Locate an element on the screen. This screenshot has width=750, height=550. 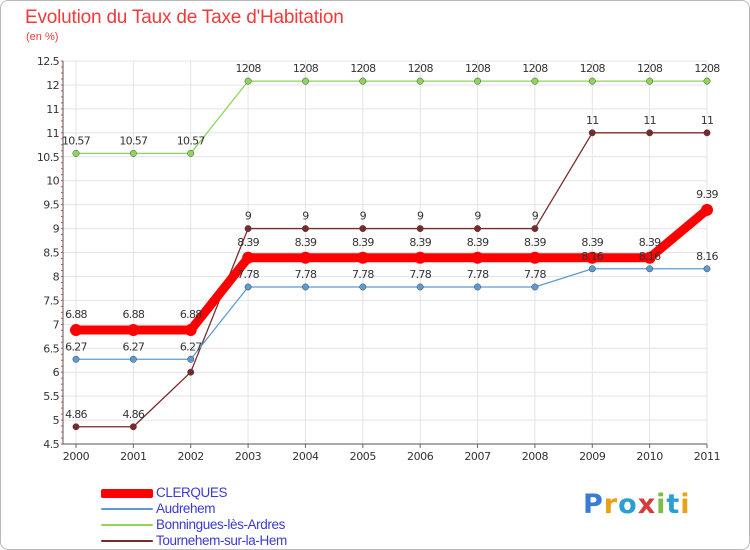
legend-label: Audrehem is located at coordinates (186, 508).